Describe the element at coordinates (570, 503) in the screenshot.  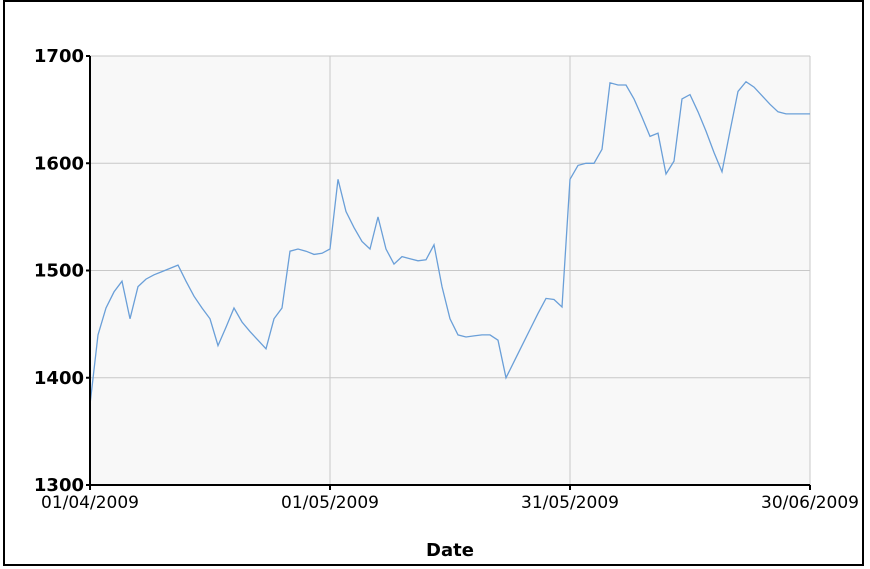
I see `x-tick-label: 31/05/2009` at that location.